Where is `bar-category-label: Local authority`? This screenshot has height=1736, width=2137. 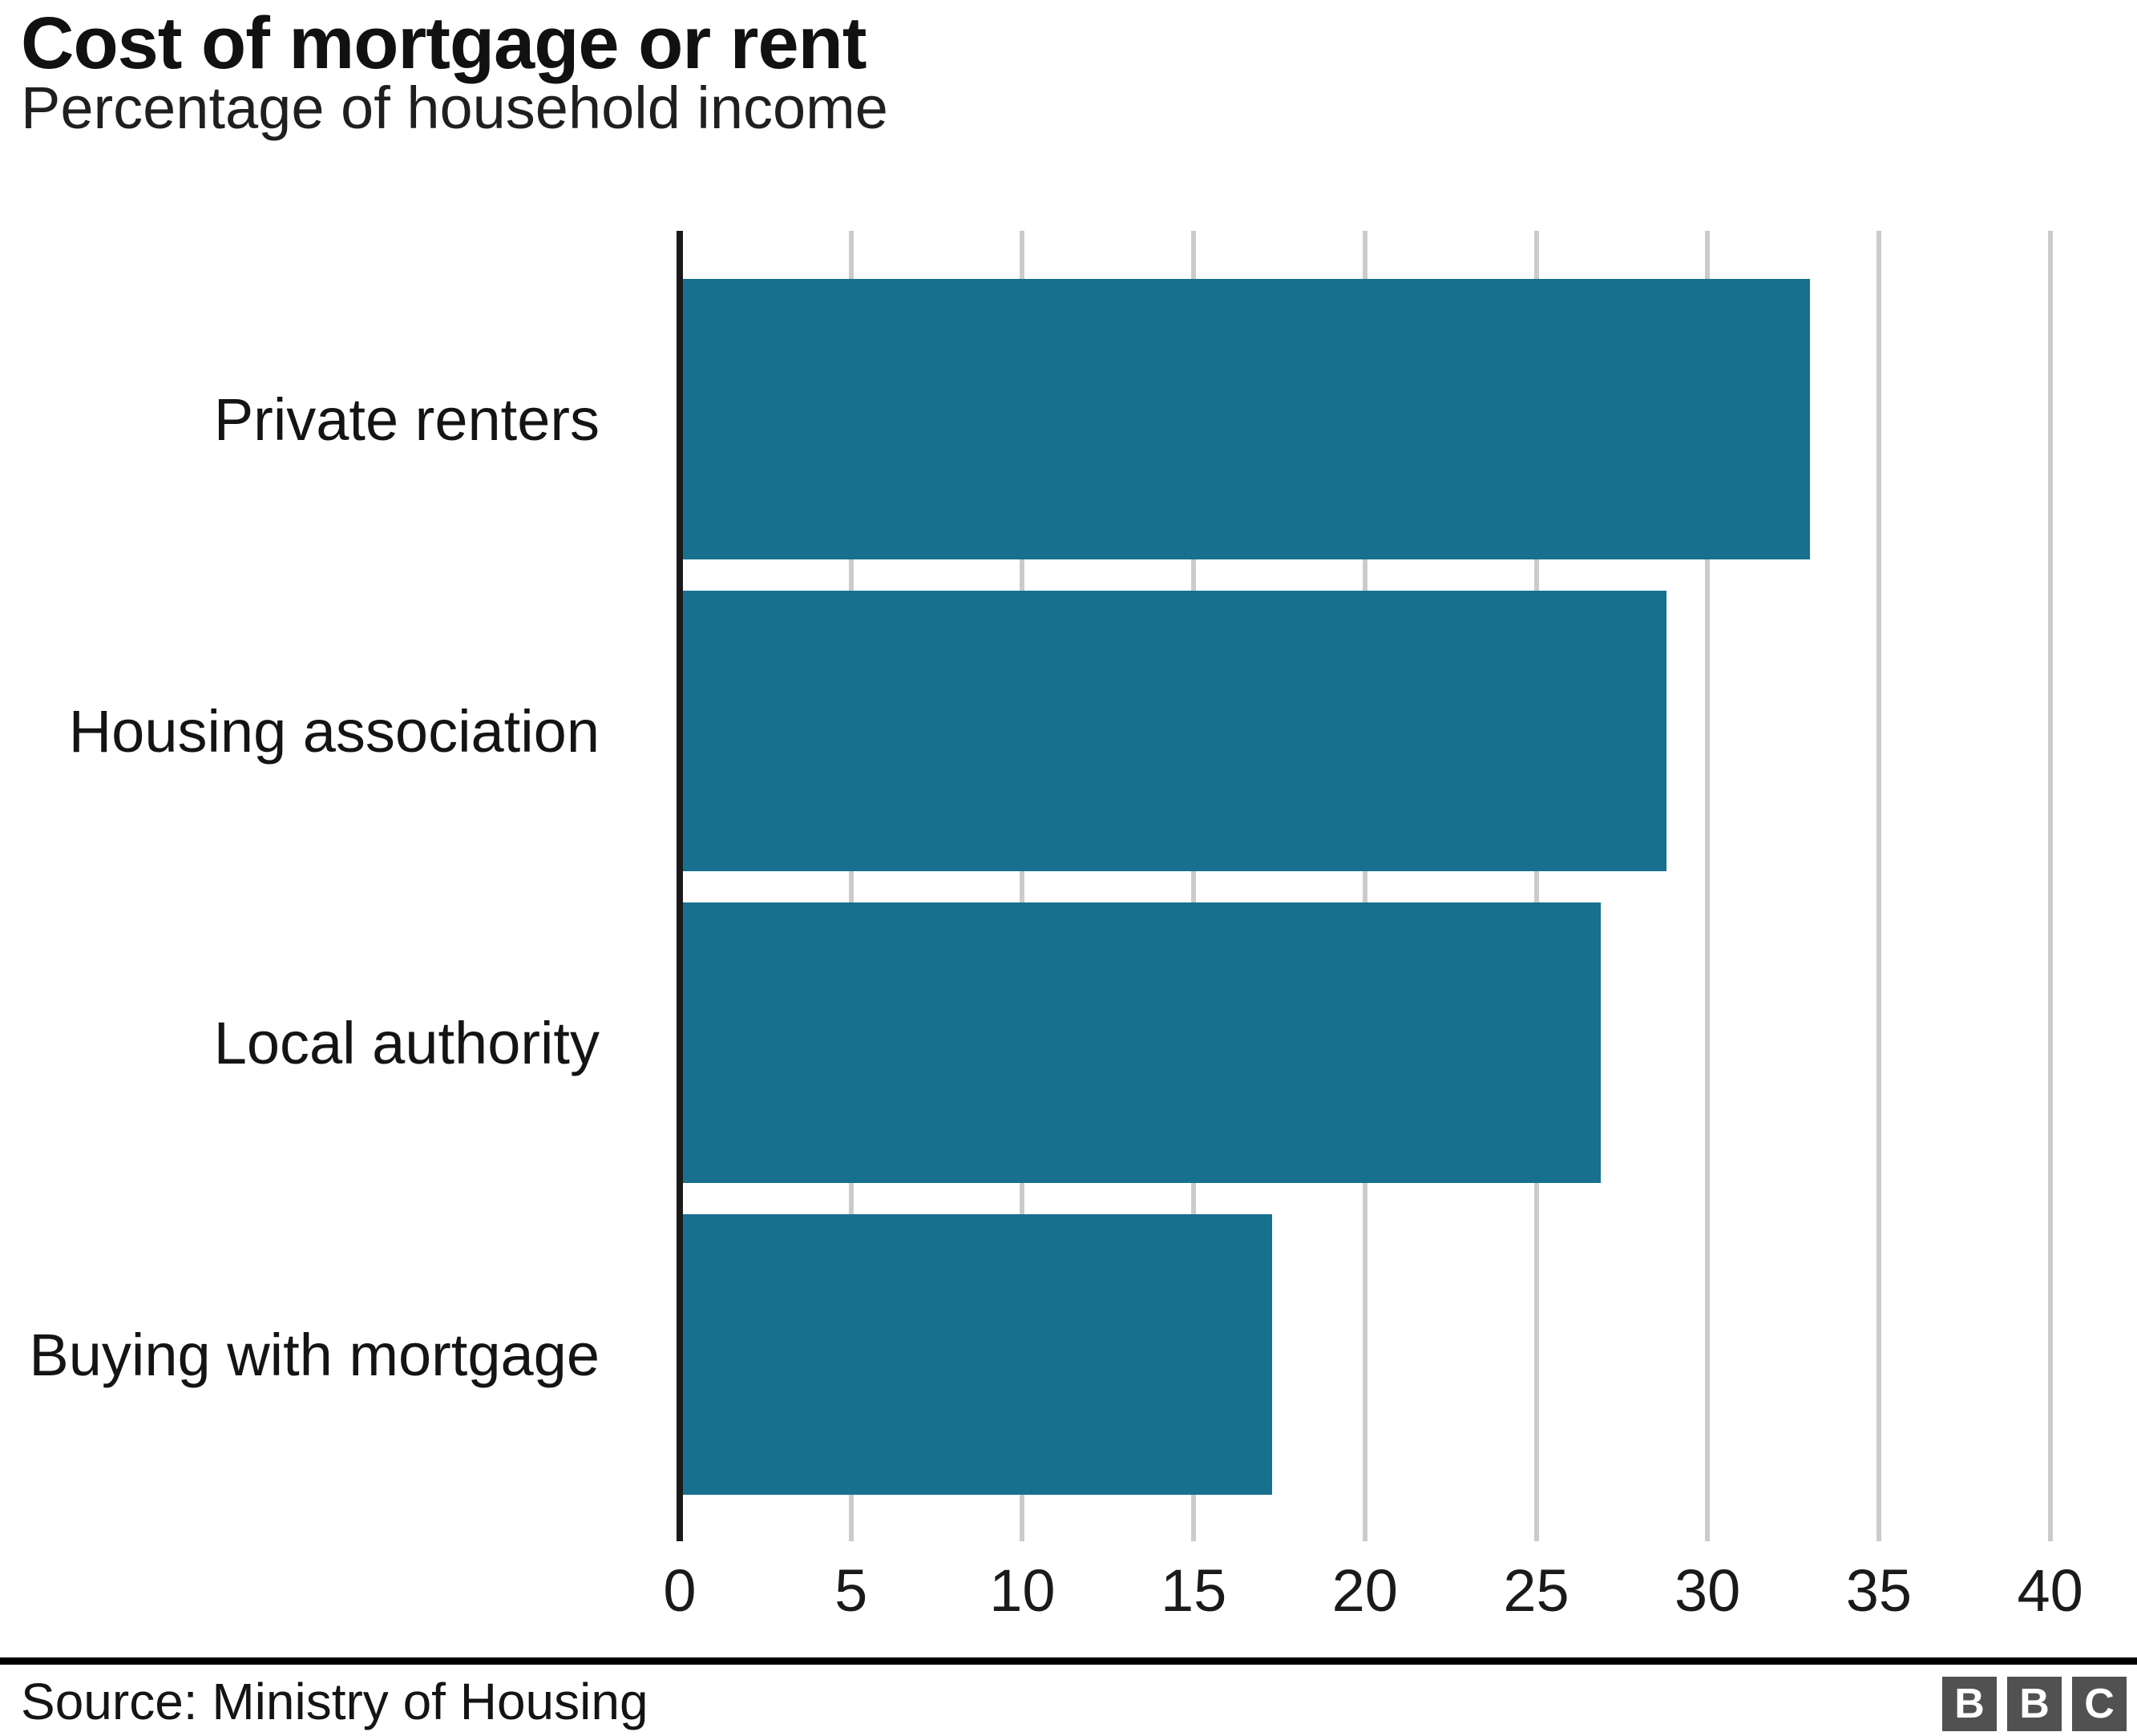
bar-category-label: Local authority is located at coordinates (407, 1042).